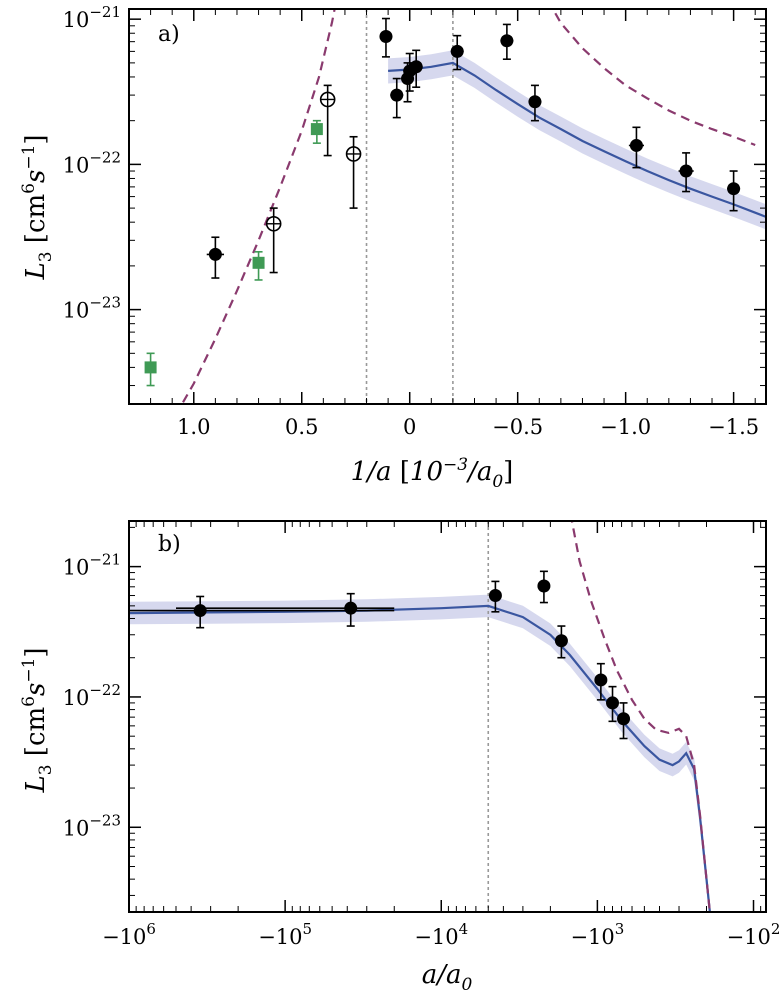  Describe the element at coordinates (441, 934) in the screenshot. I see `b-x-tick-label: −104` at that location.